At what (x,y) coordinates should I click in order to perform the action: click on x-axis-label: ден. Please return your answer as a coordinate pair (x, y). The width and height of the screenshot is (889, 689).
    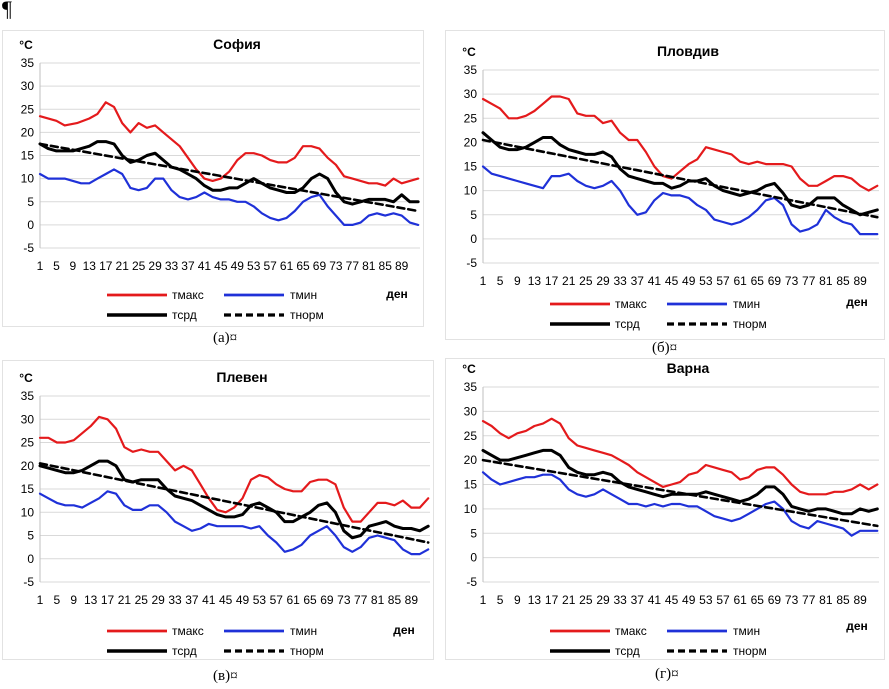
    Looking at the image, I should click on (404, 630).